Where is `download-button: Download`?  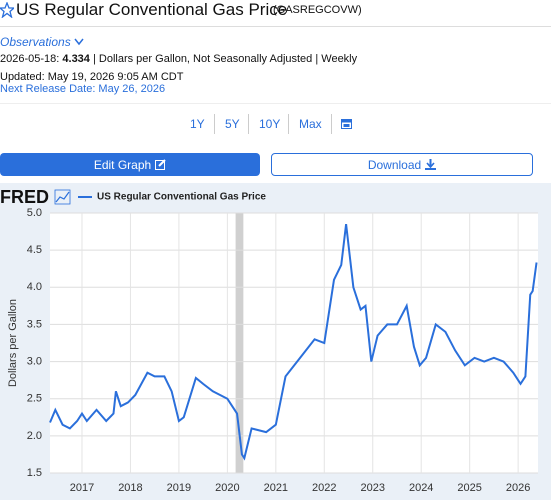 download-button: Download is located at coordinates (402, 164).